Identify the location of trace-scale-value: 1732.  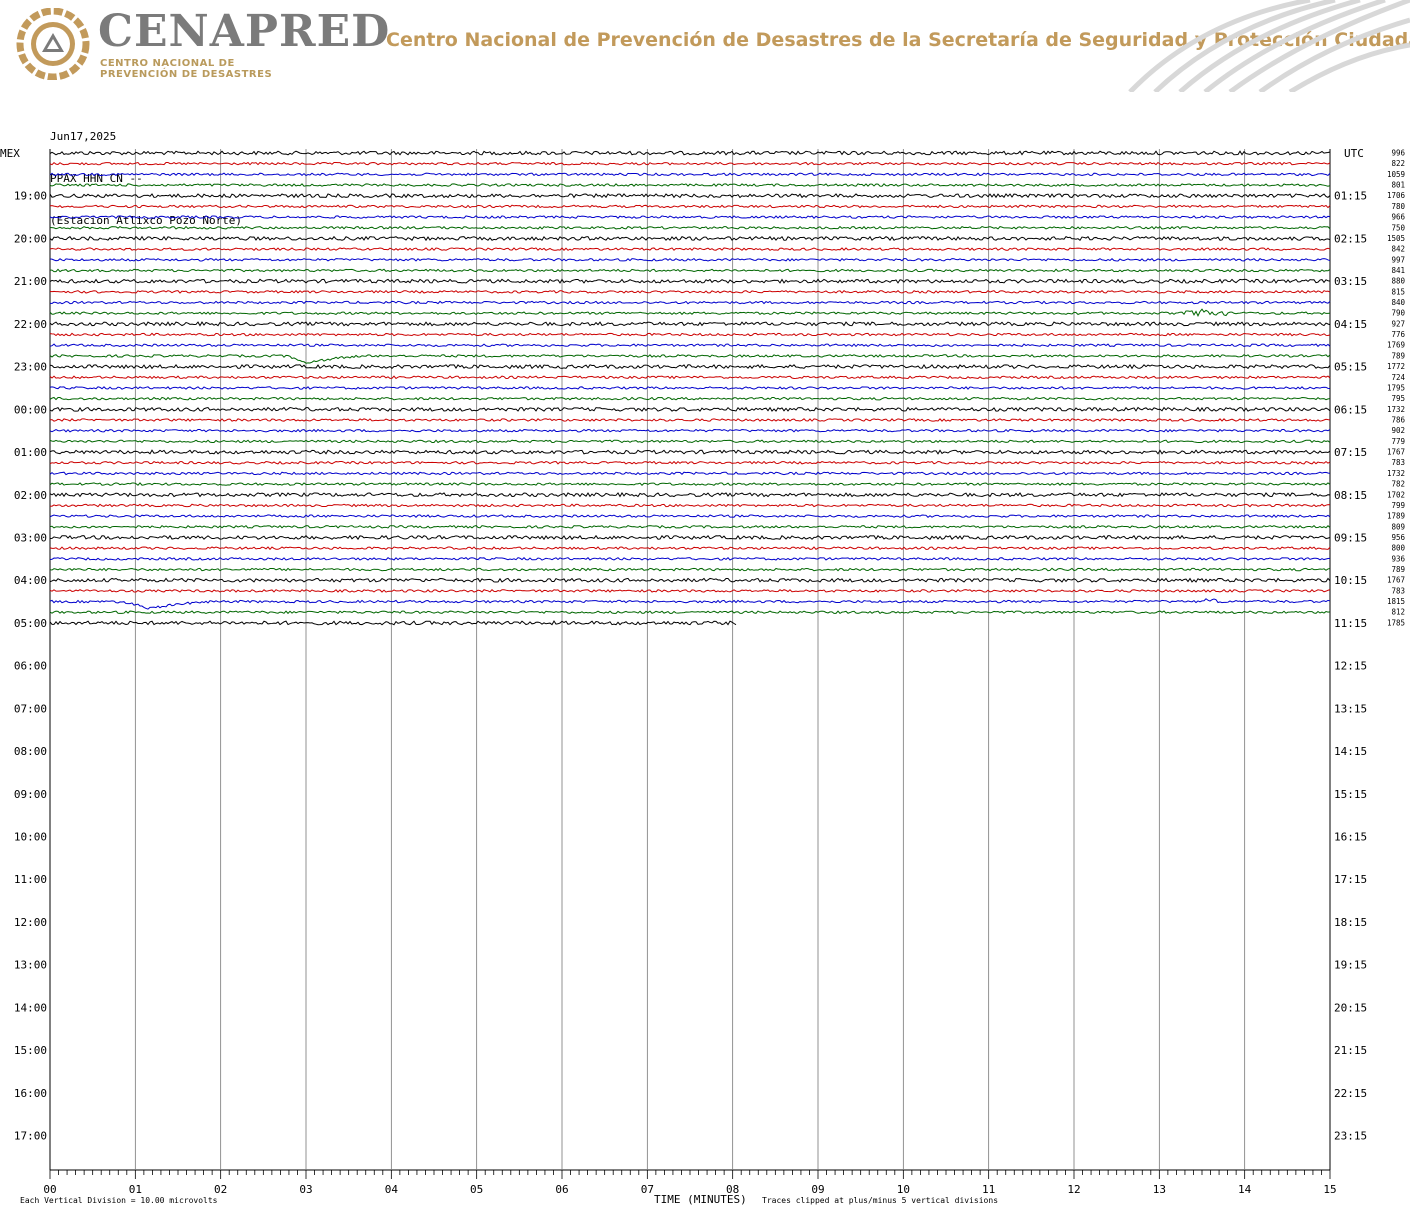
(1396, 473).